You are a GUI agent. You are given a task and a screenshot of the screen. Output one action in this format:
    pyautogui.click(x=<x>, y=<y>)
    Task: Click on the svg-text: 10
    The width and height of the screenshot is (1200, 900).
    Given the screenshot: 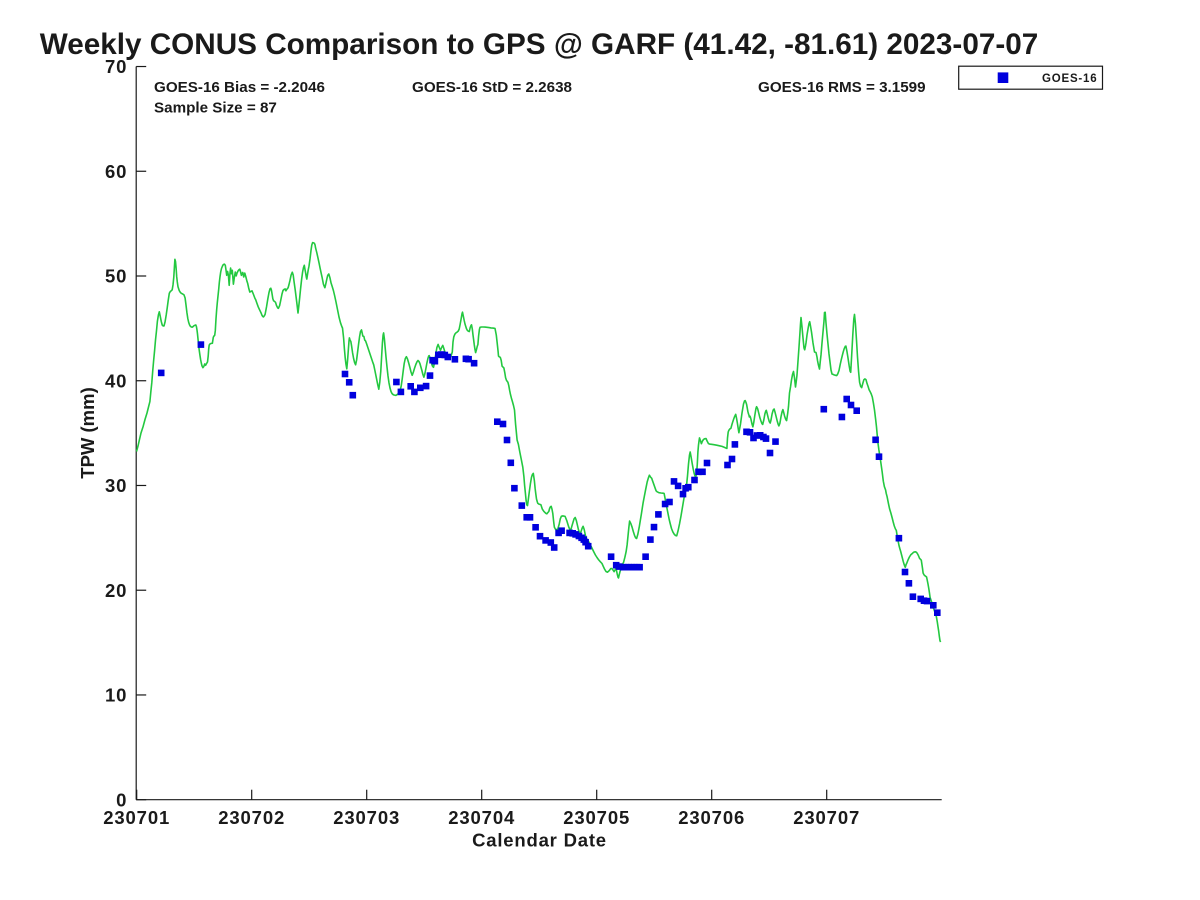 What is the action you would take?
    pyautogui.click(x=116, y=695)
    